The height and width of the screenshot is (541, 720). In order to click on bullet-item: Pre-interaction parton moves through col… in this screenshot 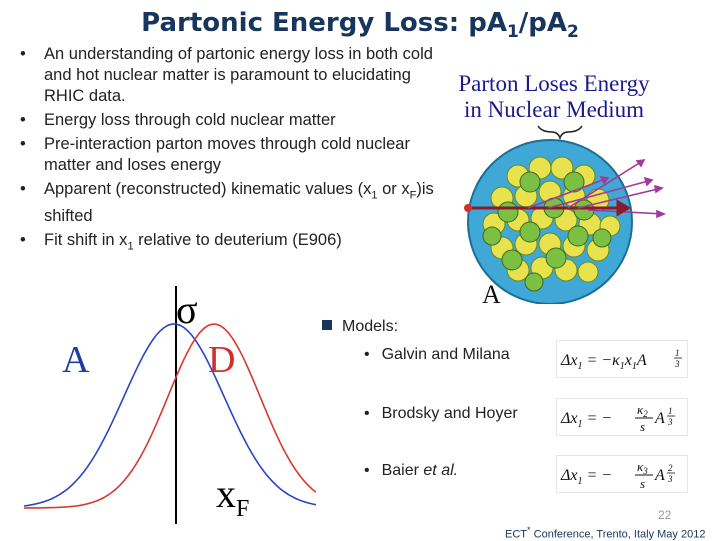, I will do `click(227, 155)`.